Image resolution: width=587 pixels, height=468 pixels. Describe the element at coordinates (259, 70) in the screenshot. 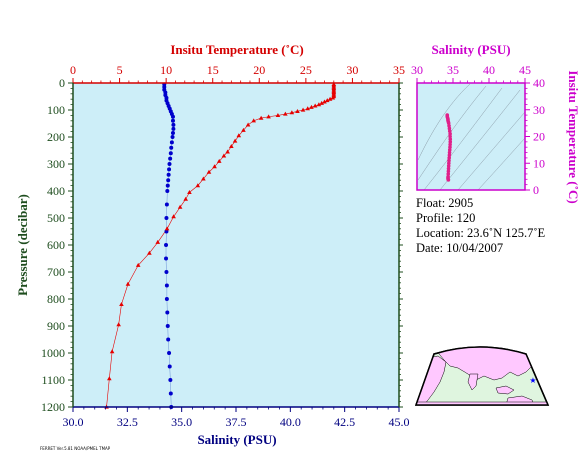

I see `top-tick-label-4: 20` at that location.